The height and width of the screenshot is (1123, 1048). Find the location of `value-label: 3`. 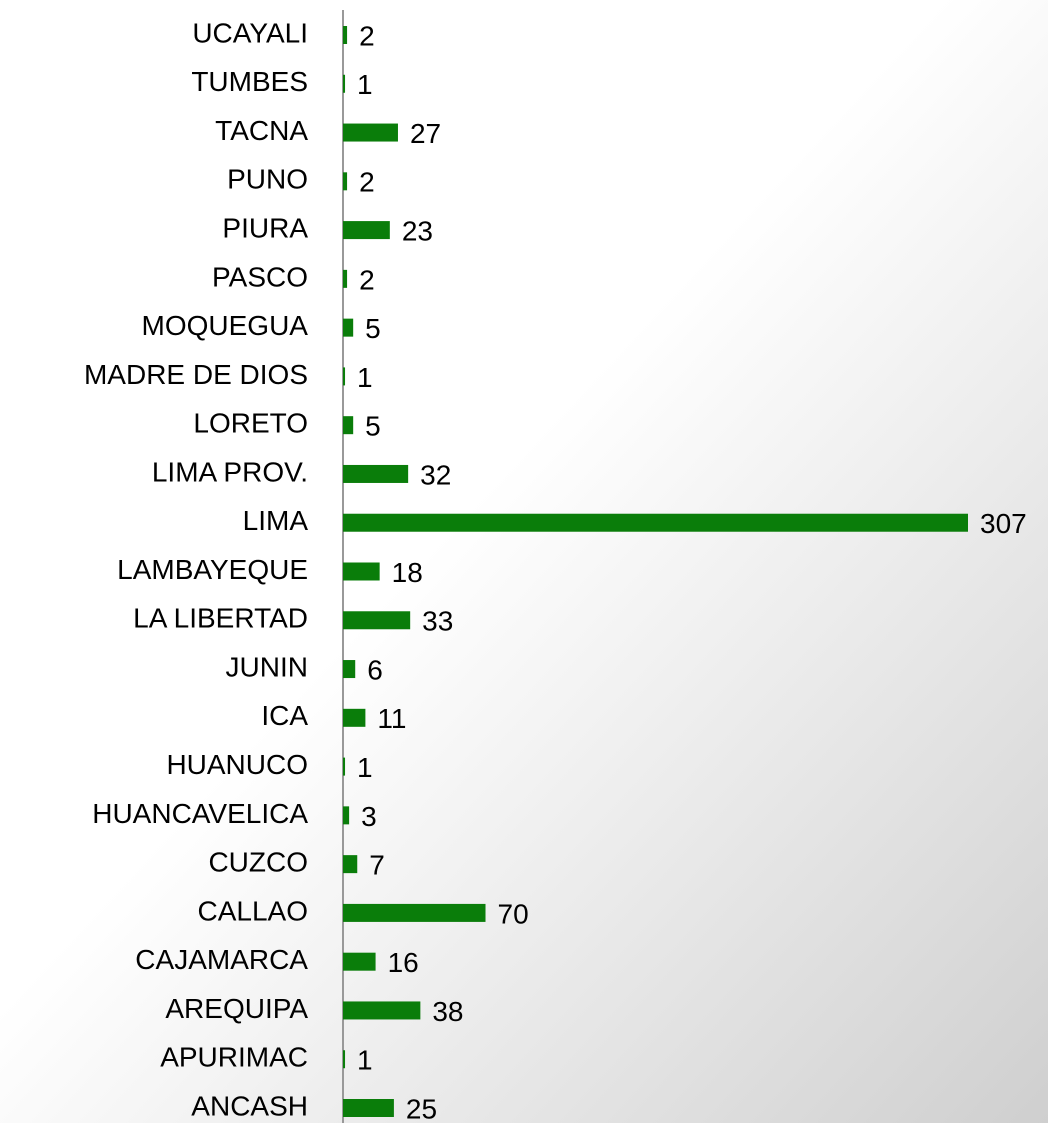

value-label: 3 is located at coordinates (369, 816).